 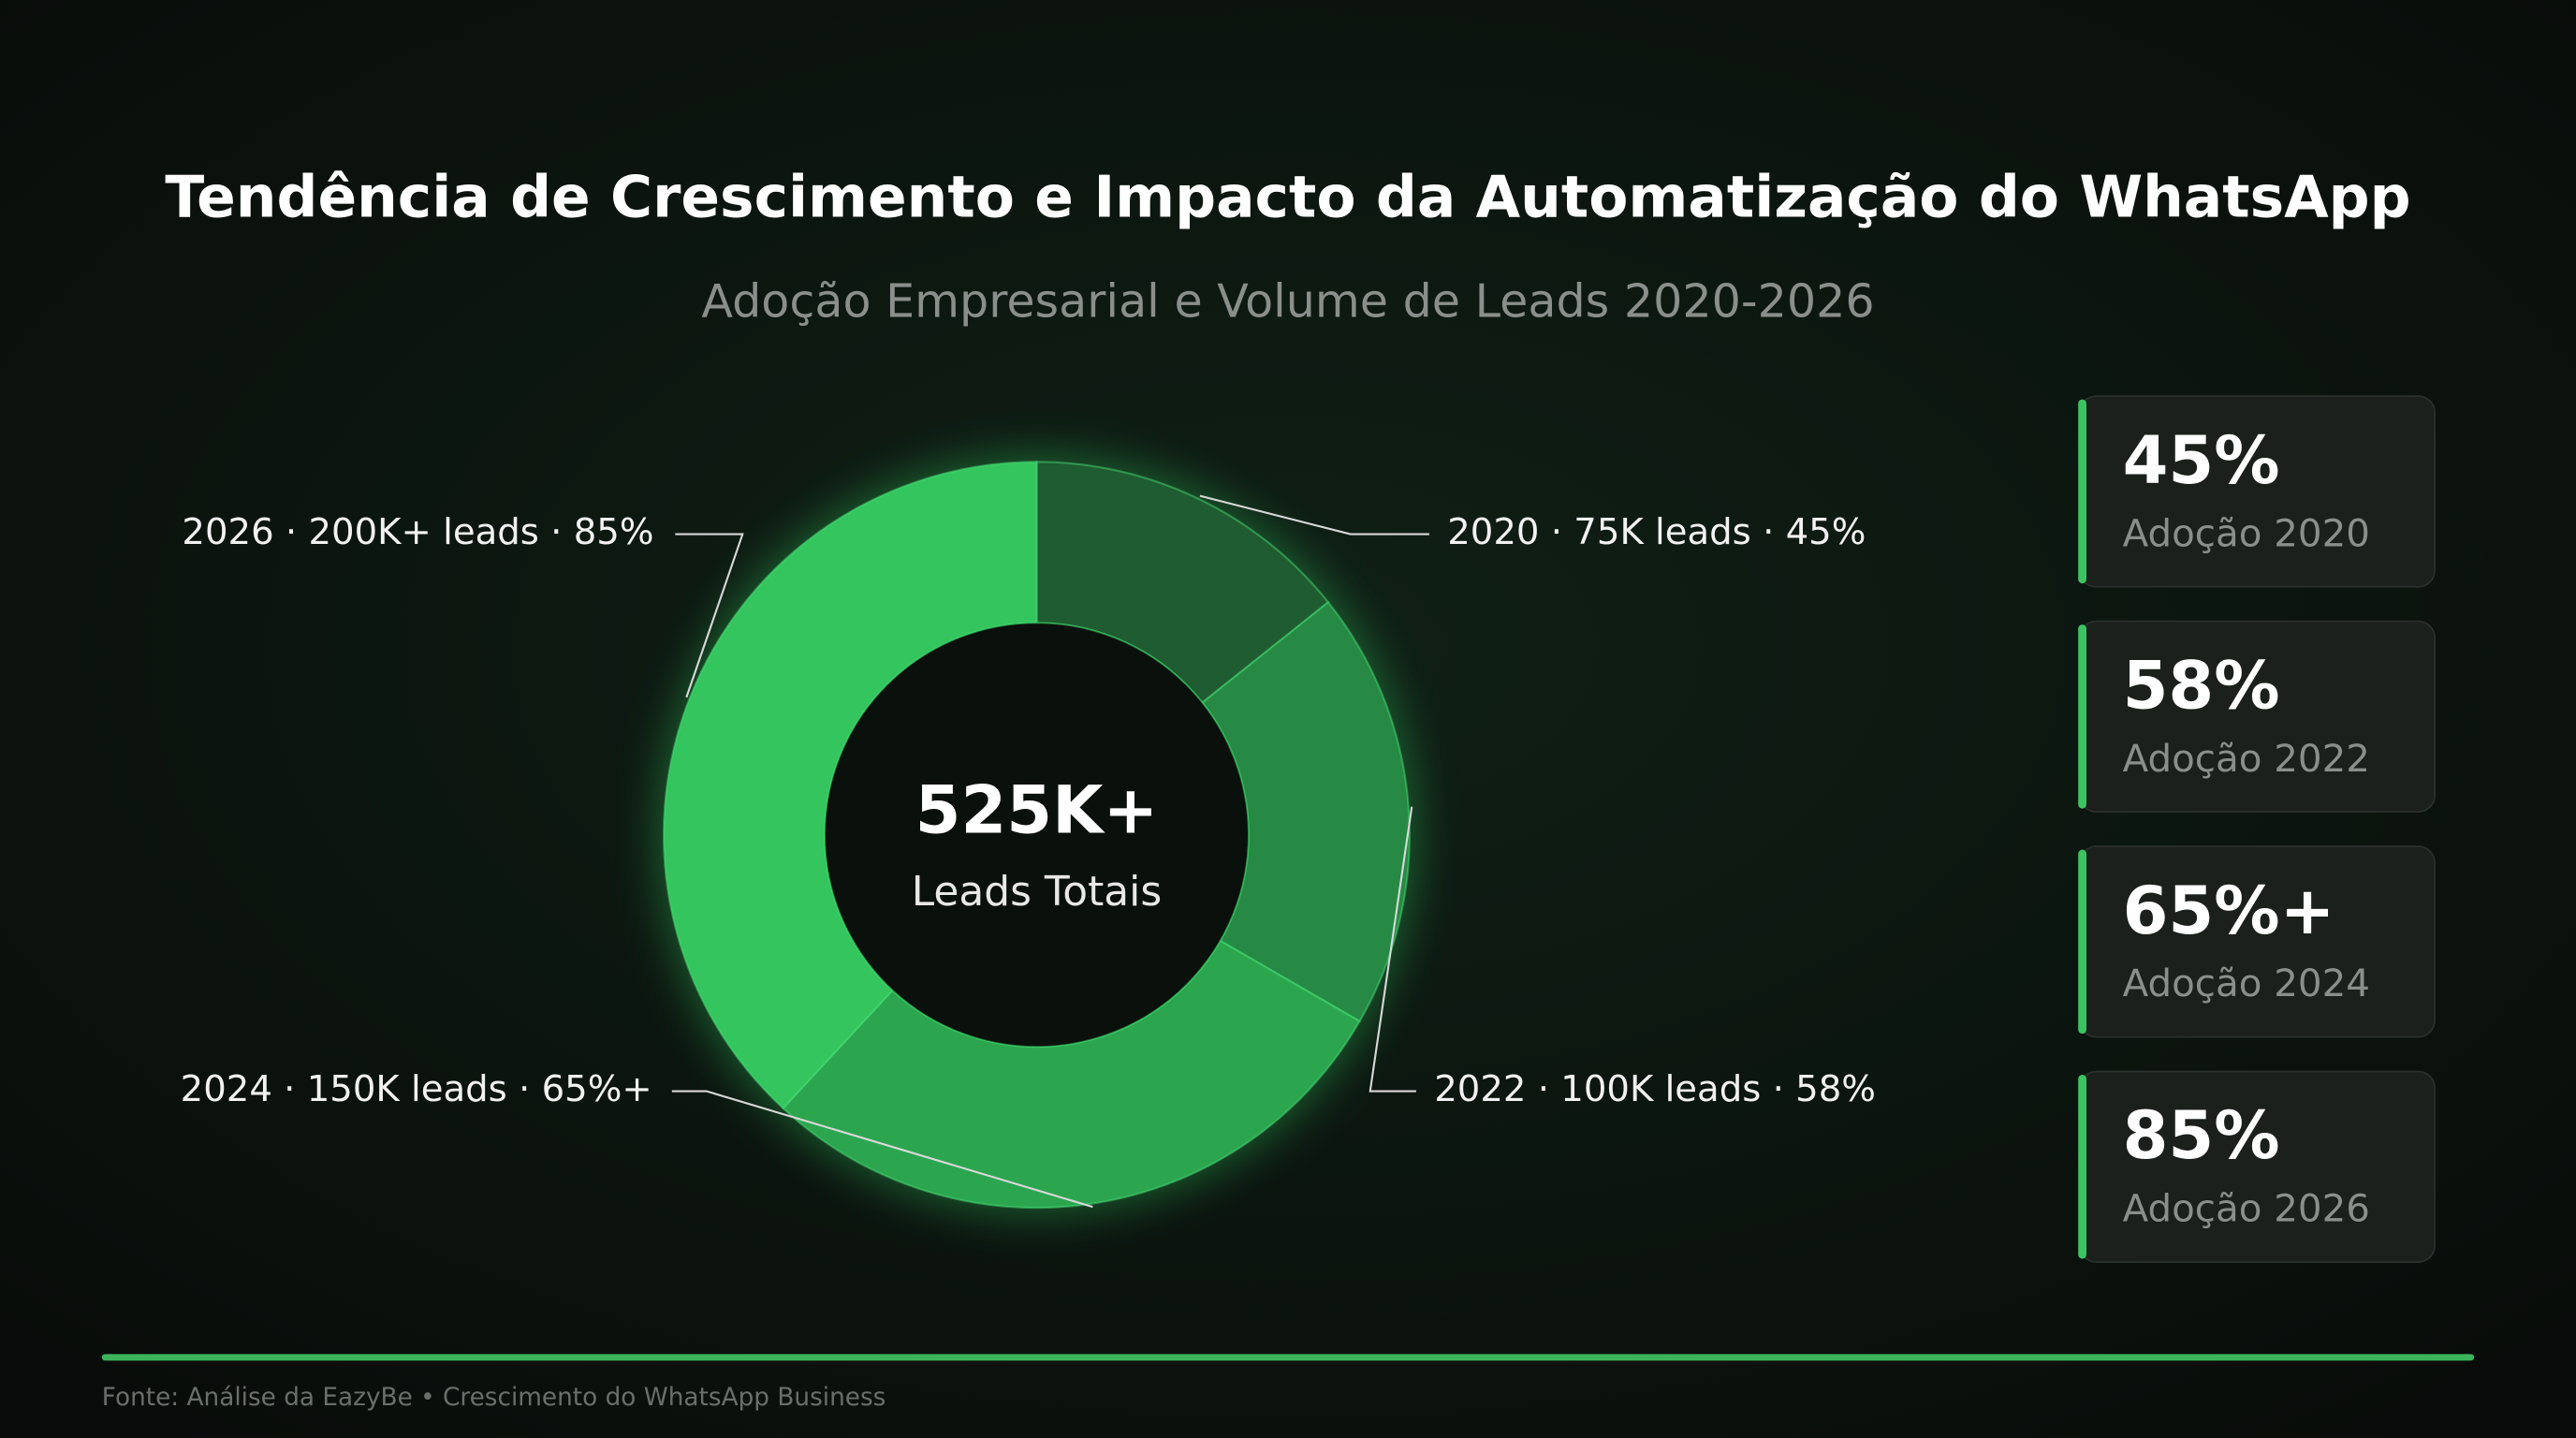 I want to click on card-label: Adoção 2022, so click(x=2246, y=759).